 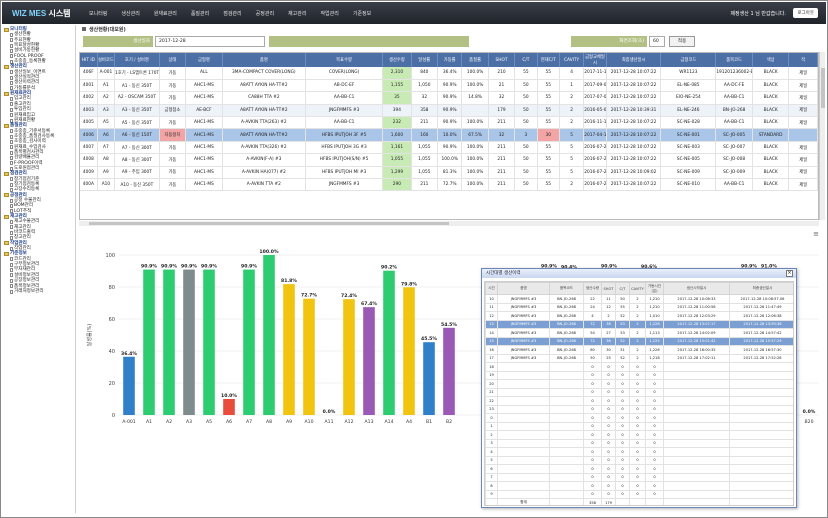 I want to click on sidebar-item: F-PROOF이력, so click(x=38, y=163).